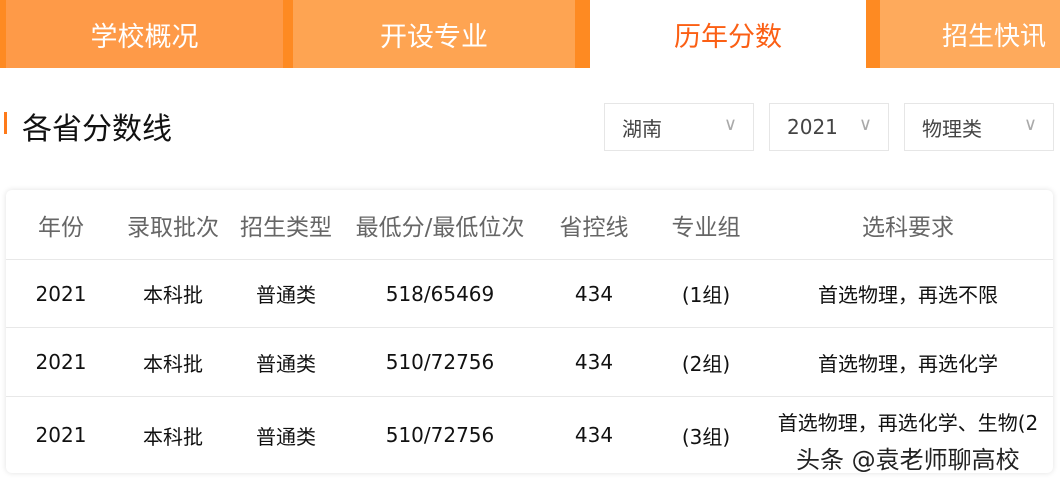  I want to click on table-cell: (3组), so click(706, 436).